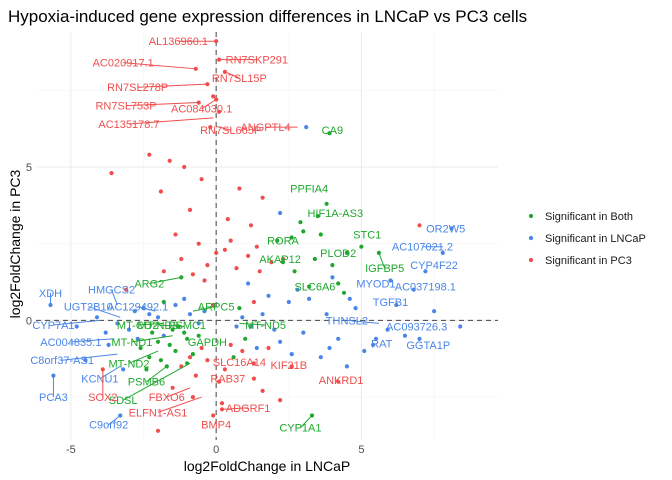 The width and height of the screenshot is (672, 480). Describe the element at coordinates (422, 248) in the screenshot. I see `gene-label: AC107021.2` at that location.